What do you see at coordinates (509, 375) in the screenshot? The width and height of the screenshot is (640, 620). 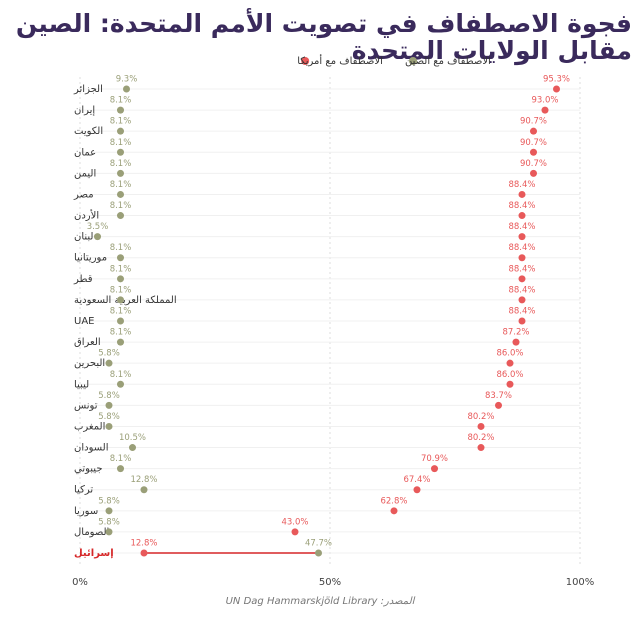 I see `value-label: 86.0%` at bounding box center [509, 375].